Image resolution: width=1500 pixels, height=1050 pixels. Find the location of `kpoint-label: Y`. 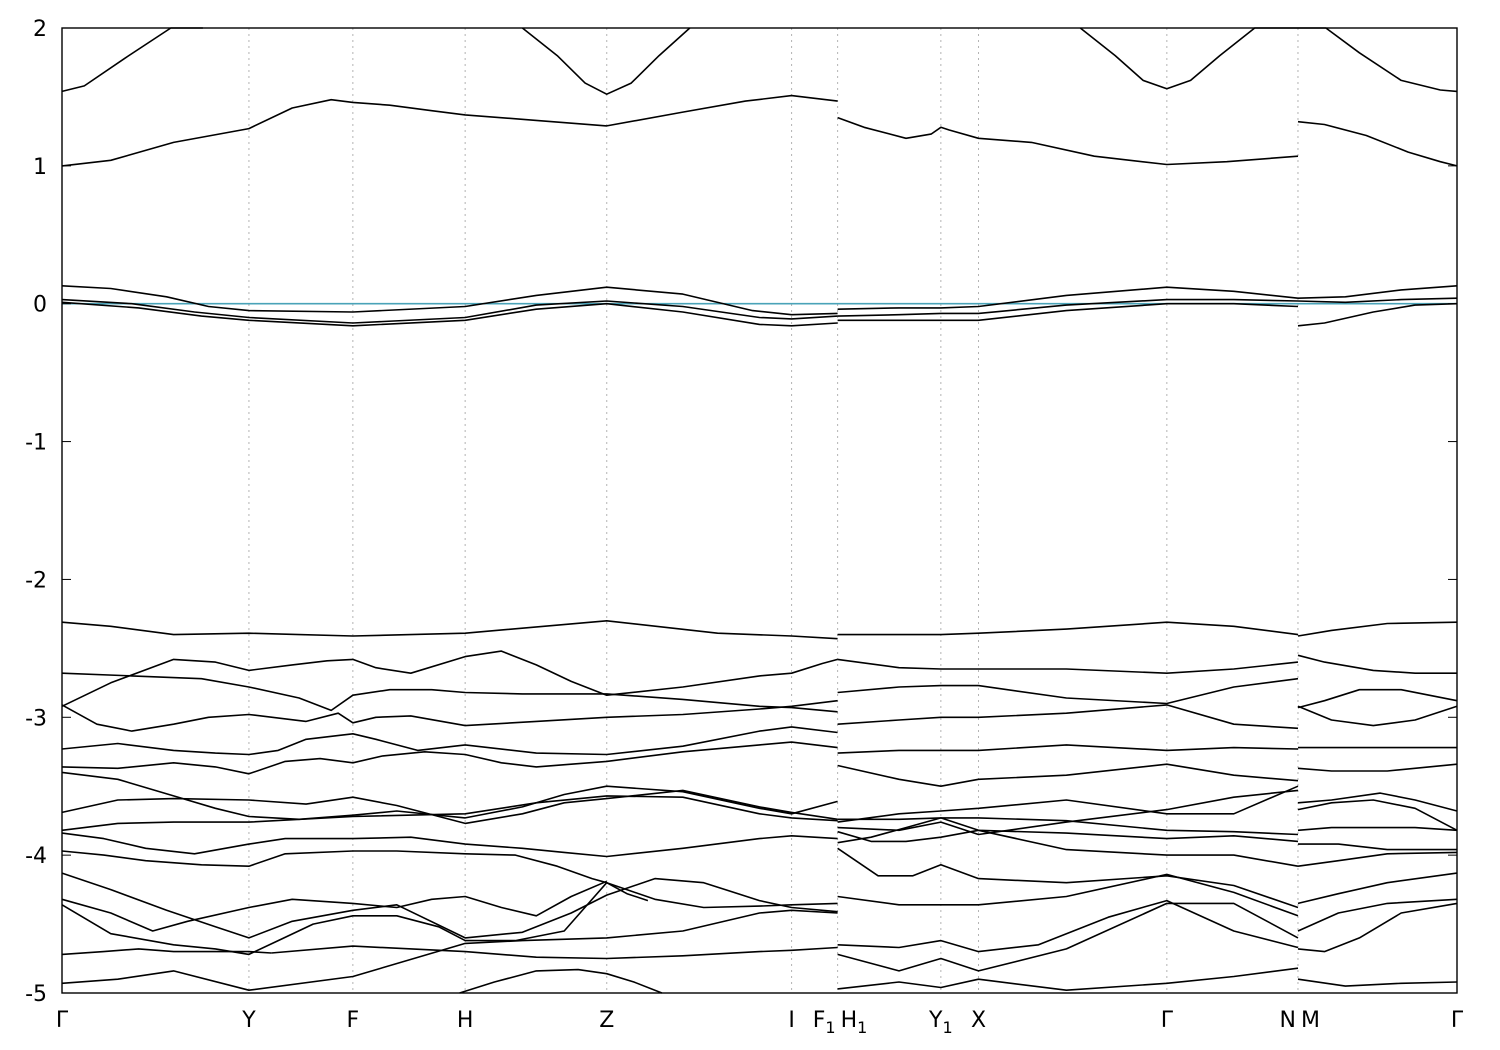

kpoint-label: Y is located at coordinates (248, 1020).